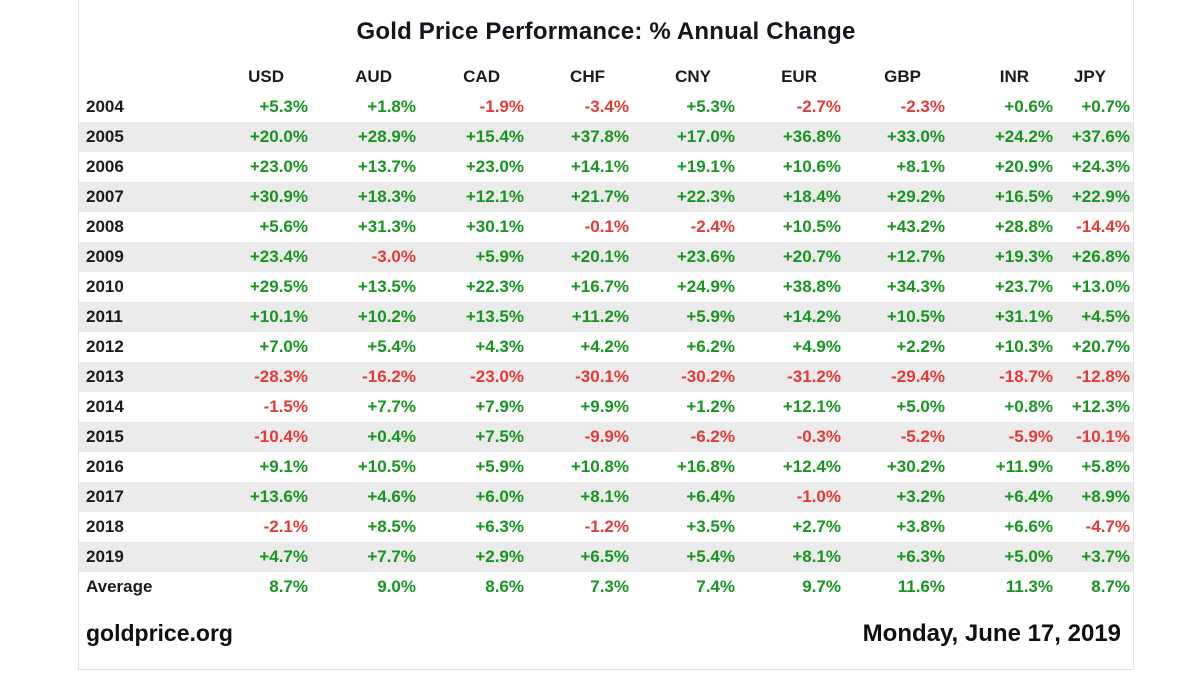 This screenshot has width=1200, height=698. What do you see at coordinates (915, 196) in the screenshot?
I see `value-cell: +29.2%` at bounding box center [915, 196].